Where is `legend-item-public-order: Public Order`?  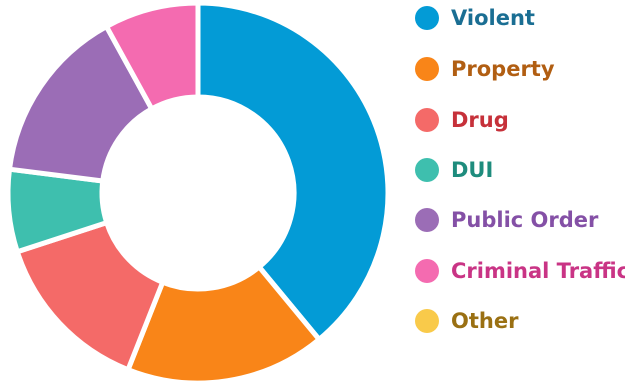
legend-item-public-order: Public Order is located at coordinates (506, 220).